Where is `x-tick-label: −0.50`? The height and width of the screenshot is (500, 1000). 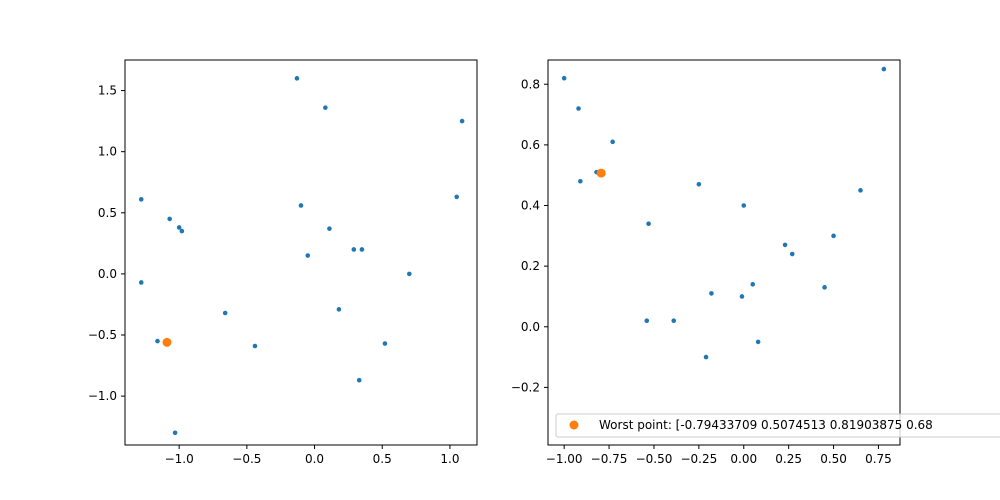 x-tick-label: −0.50 is located at coordinates (654, 459).